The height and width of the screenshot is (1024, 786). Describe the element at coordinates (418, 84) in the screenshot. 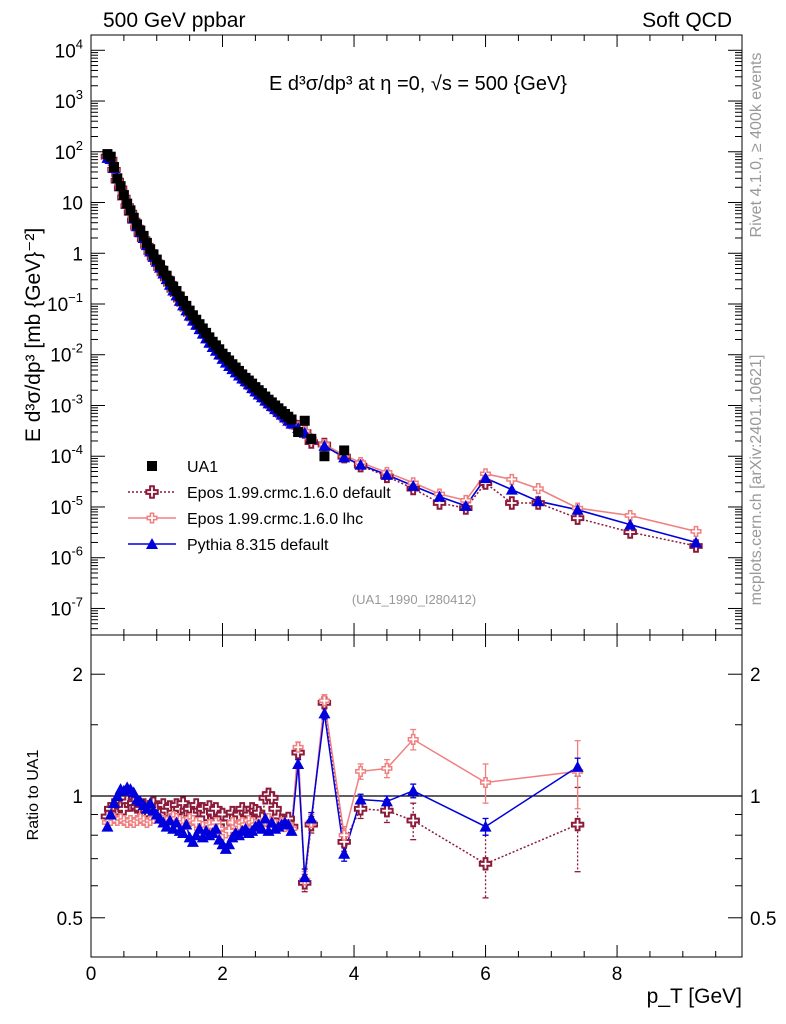

I see `main-plot-title: E d³σ/dp³ at η =0, √s = 500 {GeV}` at that location.